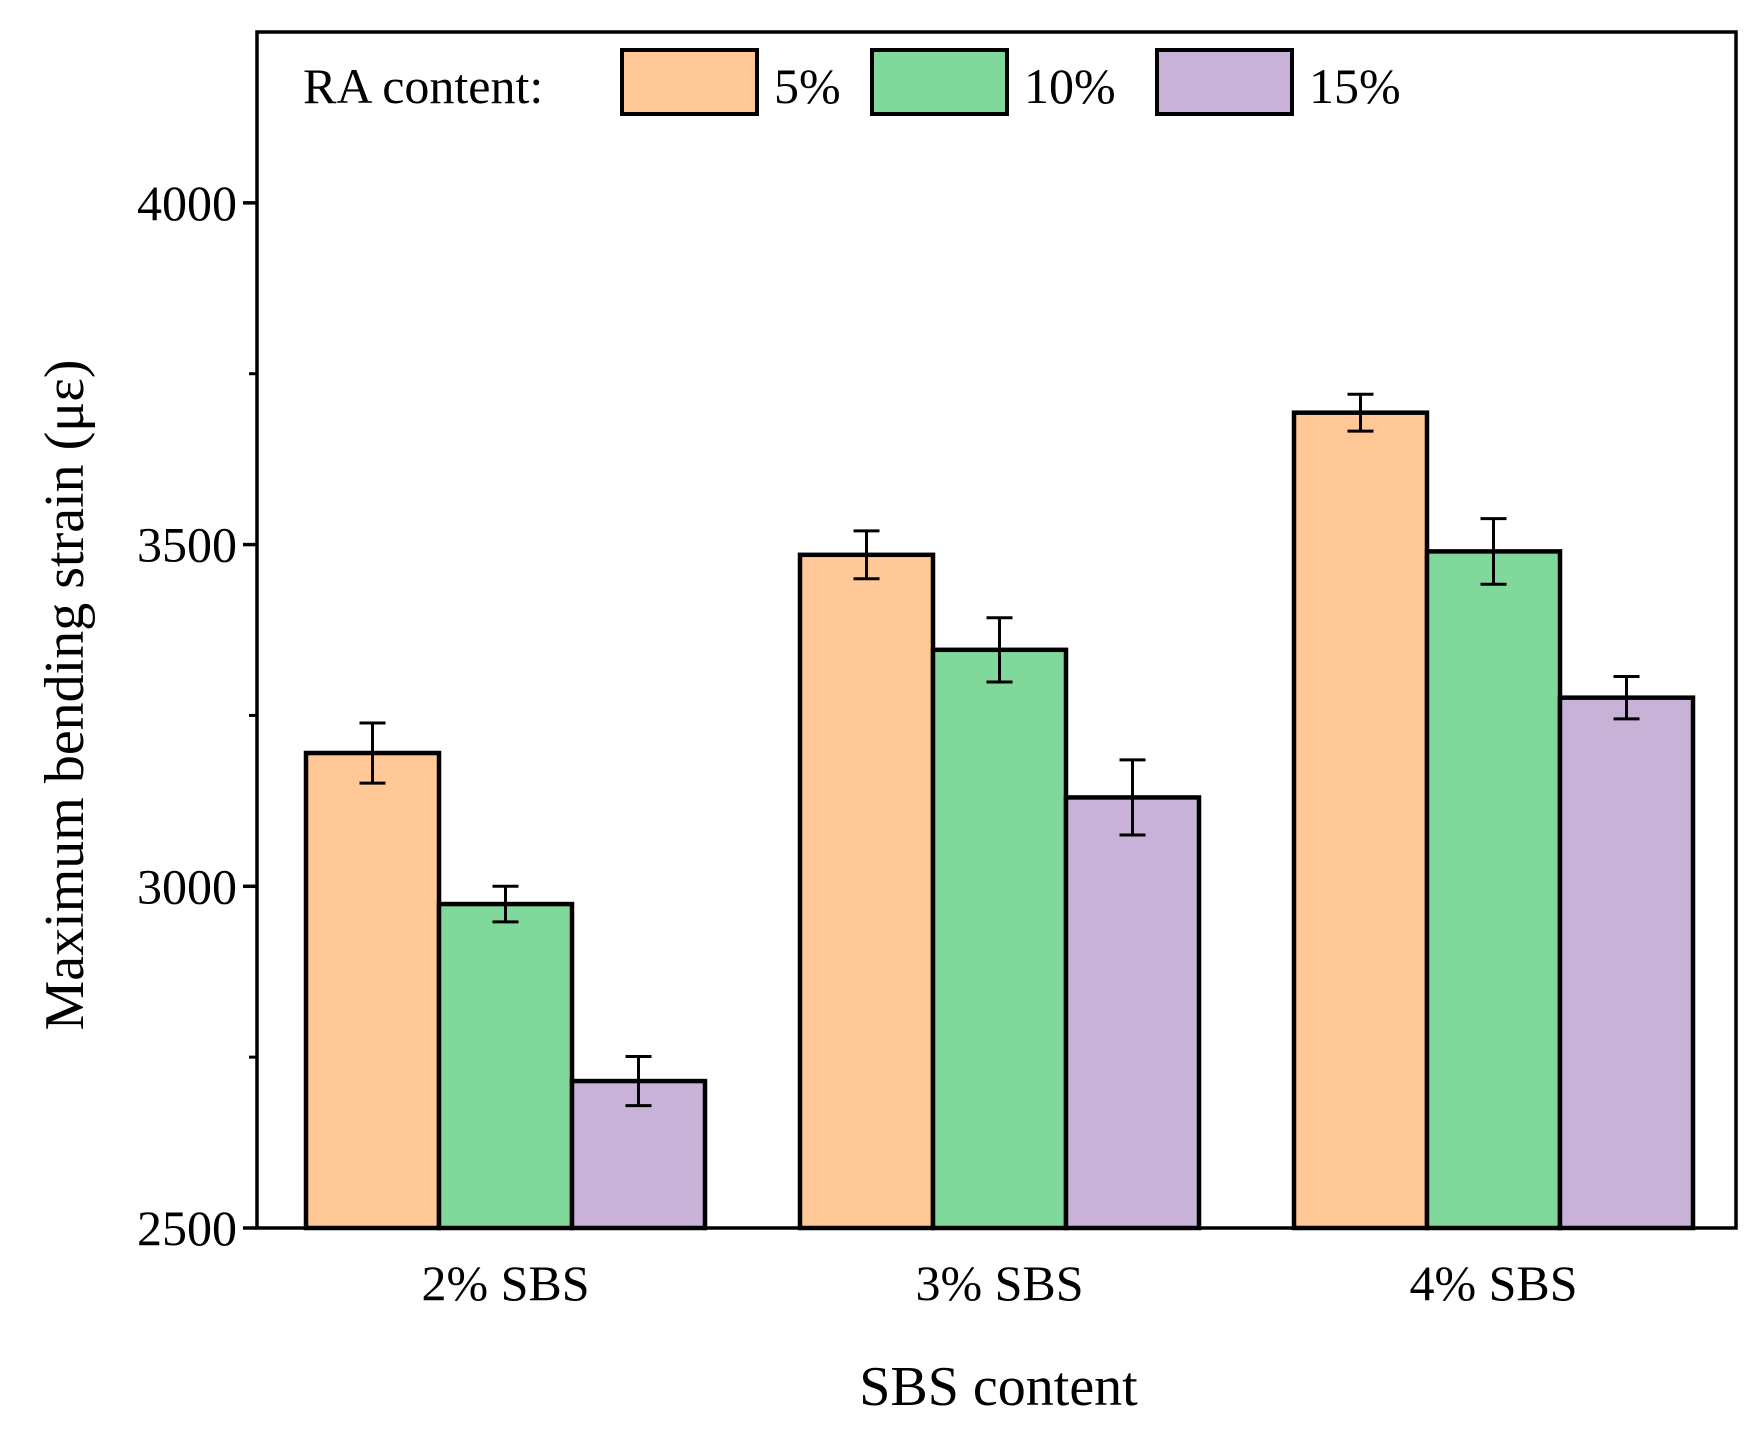  Describe the element at coordinates (1224, 82) in the screenshot. I see `legend-swatch-ra15` at that location.